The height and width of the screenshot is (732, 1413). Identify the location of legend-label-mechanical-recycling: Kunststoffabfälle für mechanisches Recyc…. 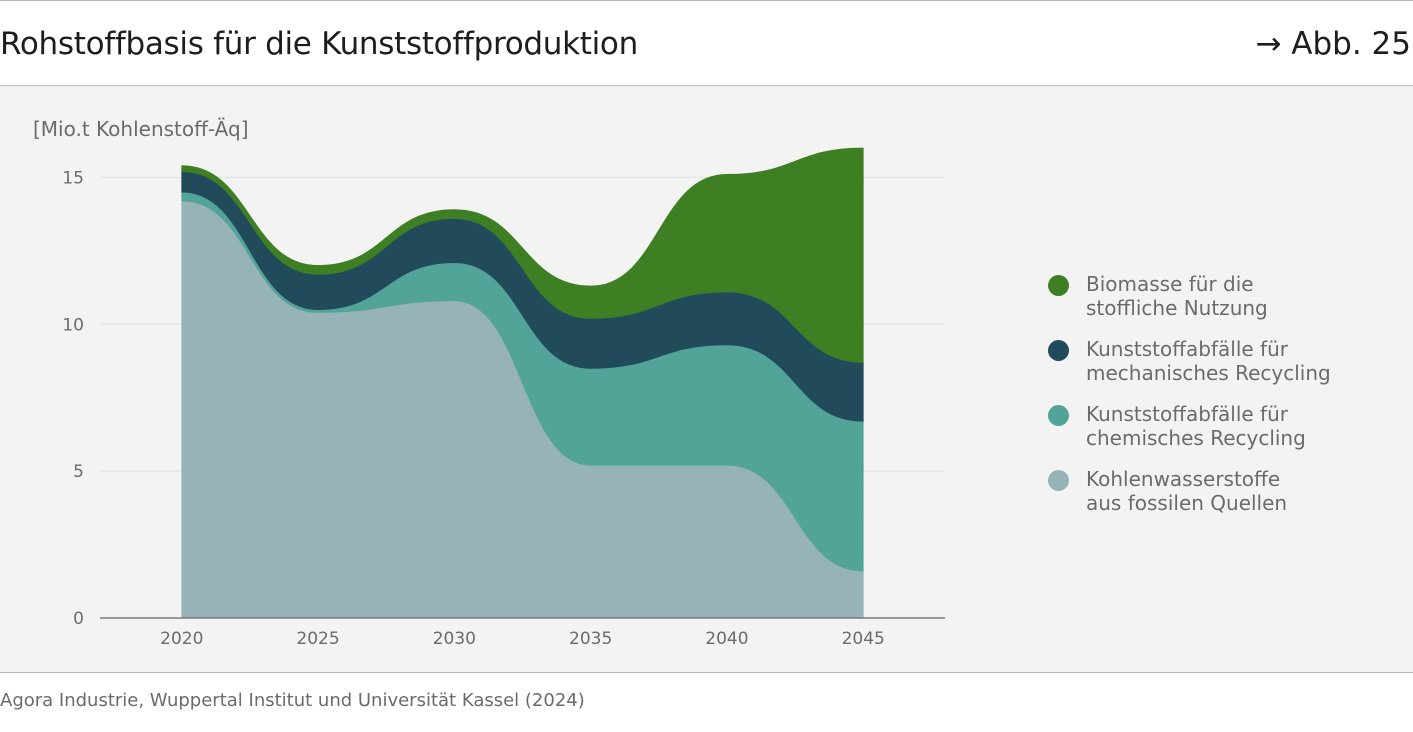
(1208, 361).